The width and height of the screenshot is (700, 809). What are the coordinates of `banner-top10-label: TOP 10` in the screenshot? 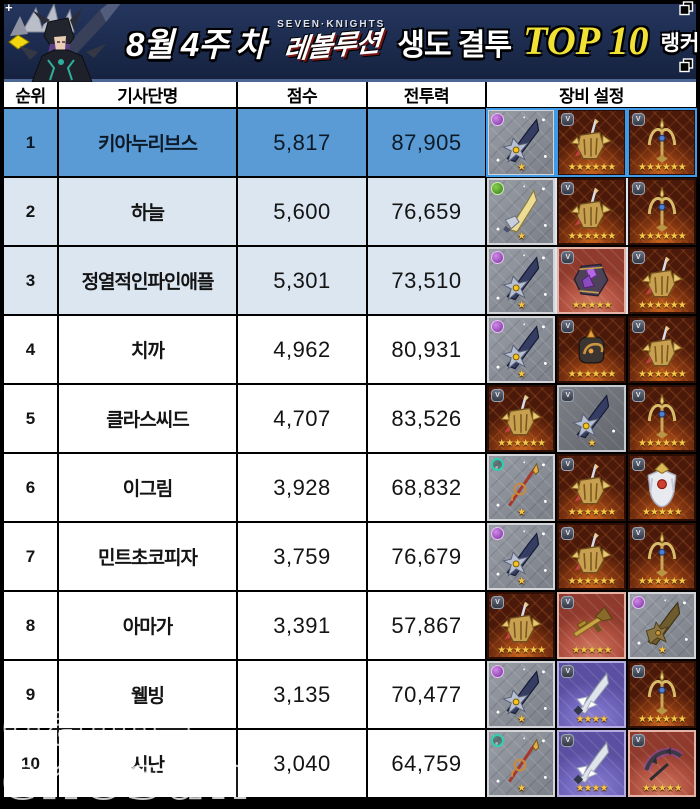 It's located at (586, 40).